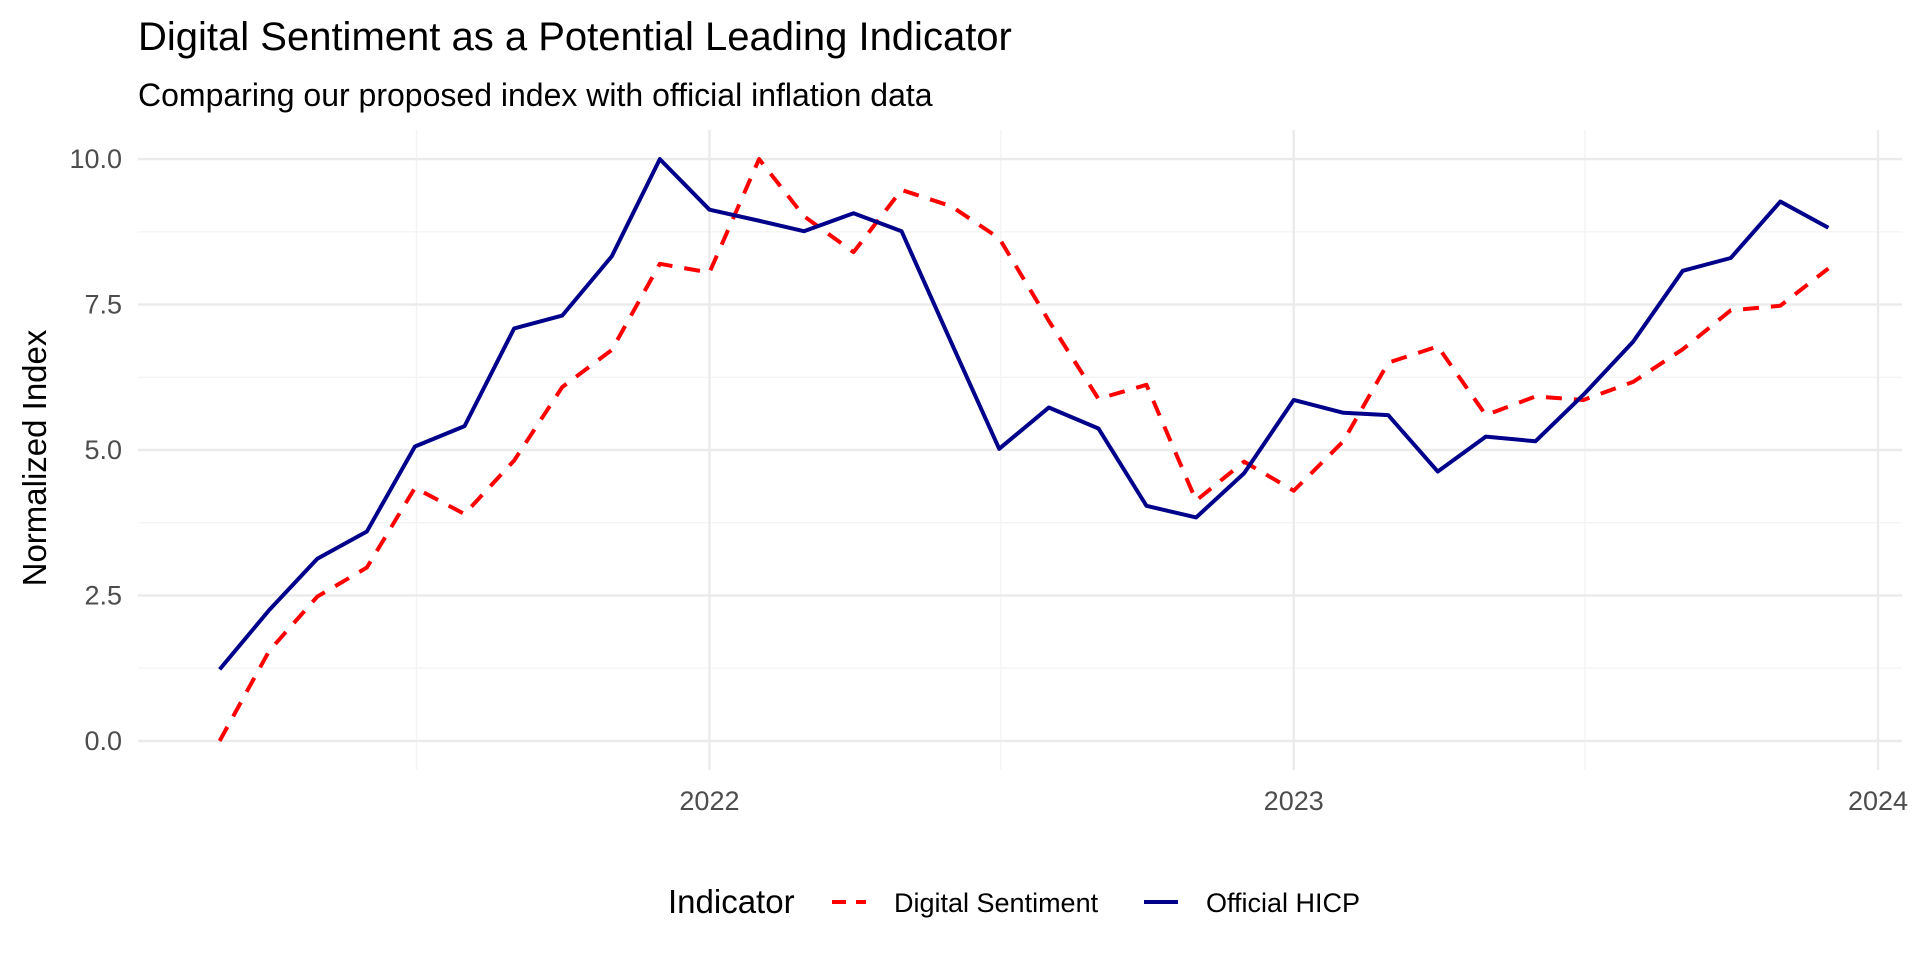 This screenshot has height=960, width=1920. What do you see at coordinates (1294, 801) in the screenshot?
I see `x-tick-label: 2023` at bounding box center [1294, 801].